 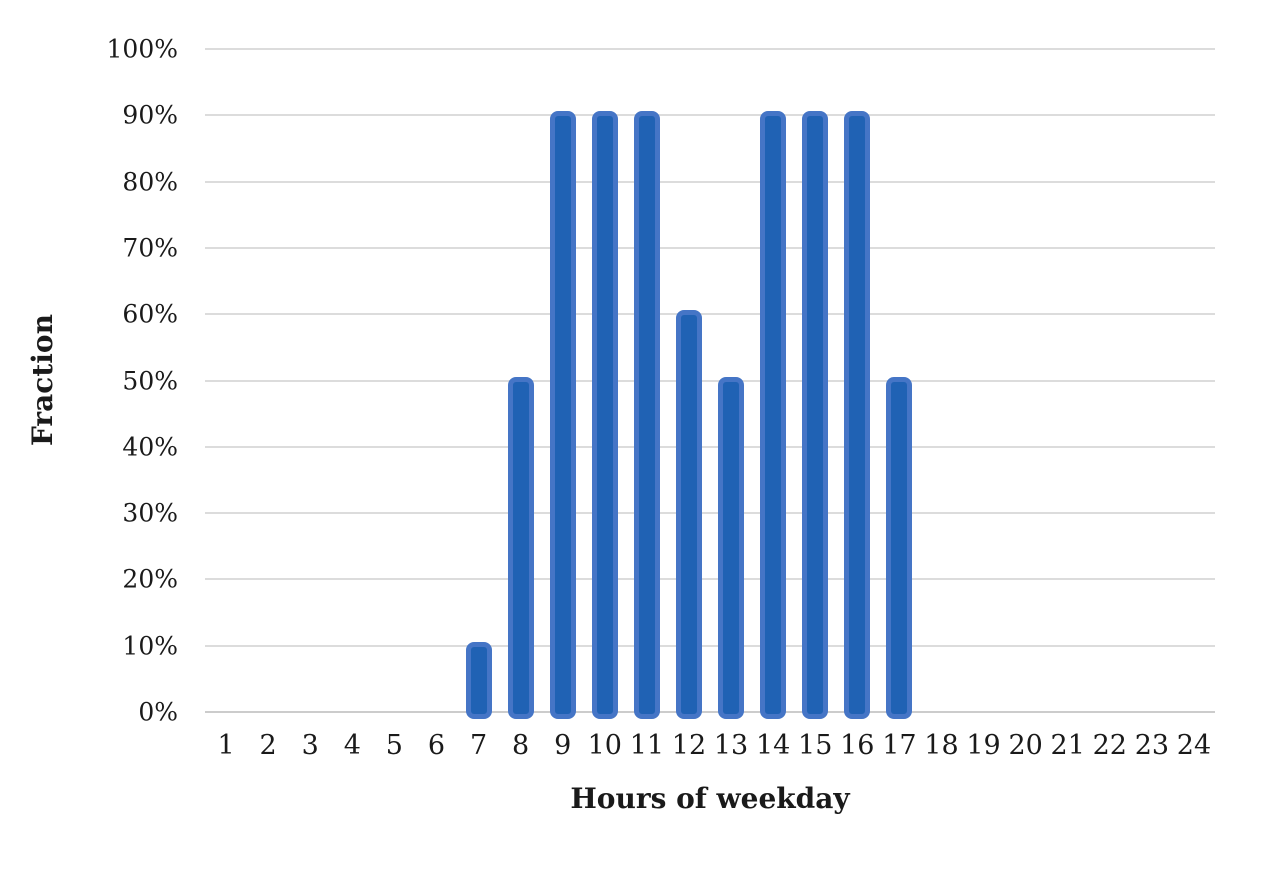 What do you see at coordinates (352, 745) in the screenshot?
I see `x-tick-label-4: 4` at bounding box center [352, 745].